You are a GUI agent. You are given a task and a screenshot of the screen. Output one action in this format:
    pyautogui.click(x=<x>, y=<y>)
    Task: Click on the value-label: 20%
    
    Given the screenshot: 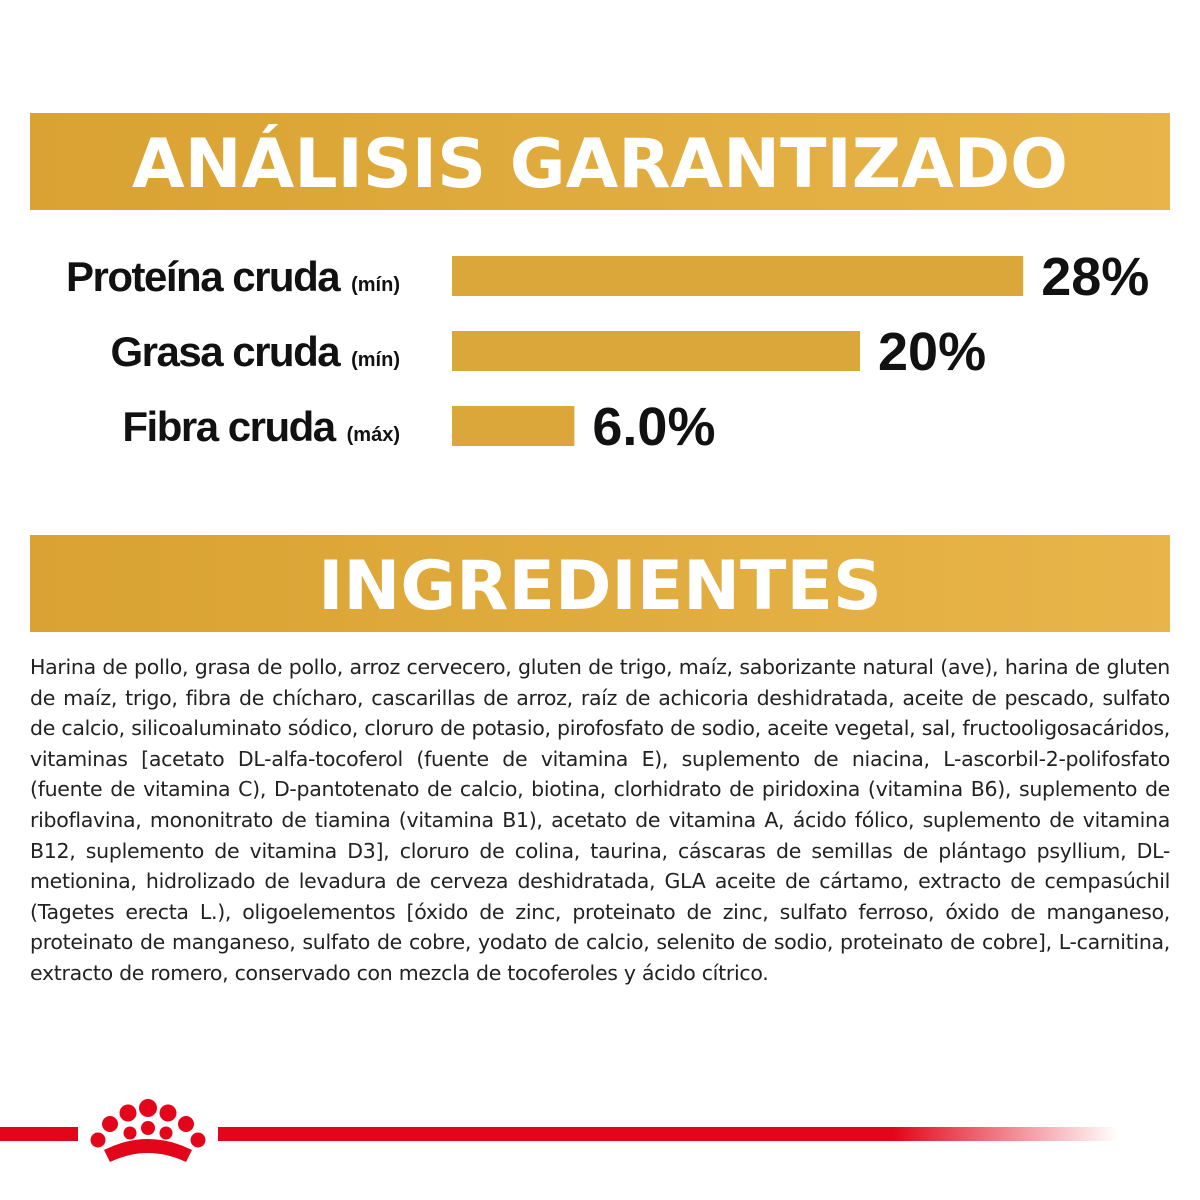 What is the action you would take?
    pyautogui.click(x=932, y=352)
    